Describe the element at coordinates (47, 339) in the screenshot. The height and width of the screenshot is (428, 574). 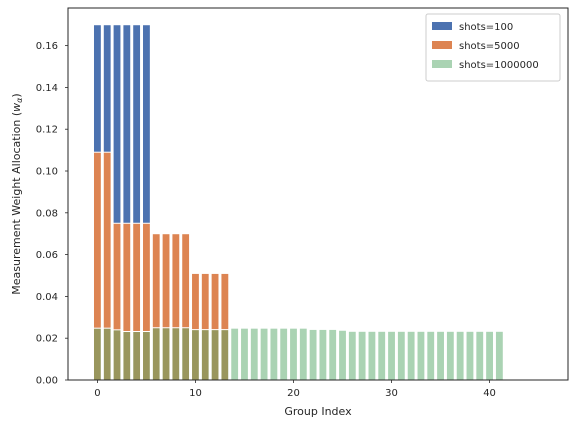
I see `y-tick-label: 0.02` at that location.